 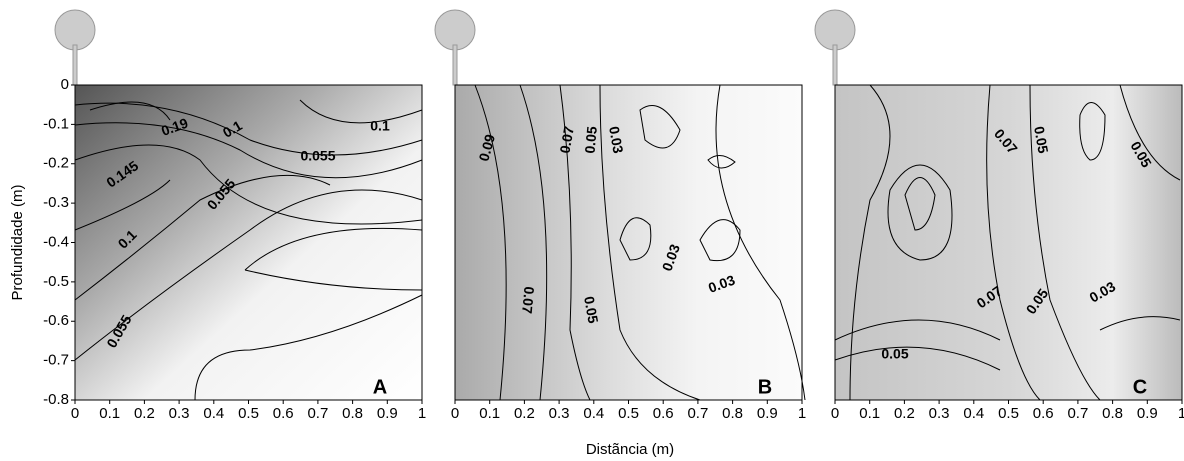 I want to click on y-tick-label: -0.8, so click(x=56, y=399).